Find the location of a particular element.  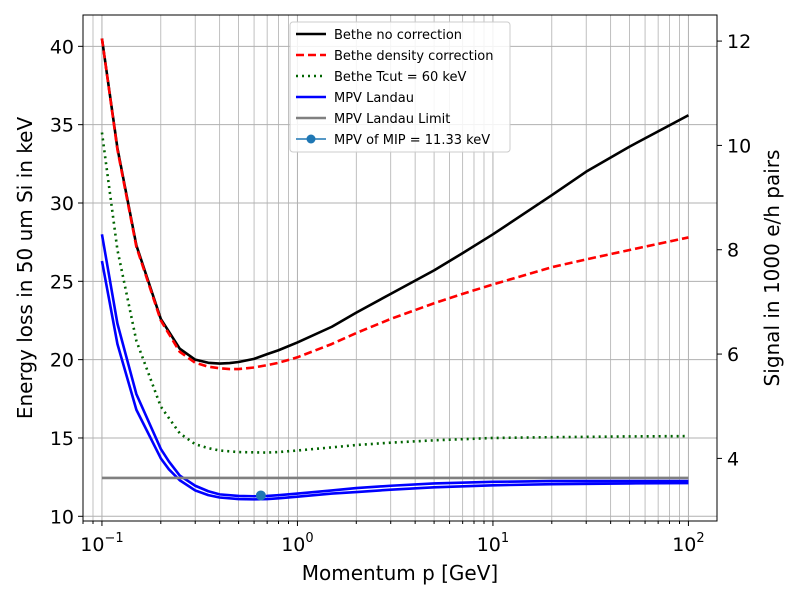

y-axis-left: 10 15 20 25 30 35 40 is located at coordinates (66, 282).